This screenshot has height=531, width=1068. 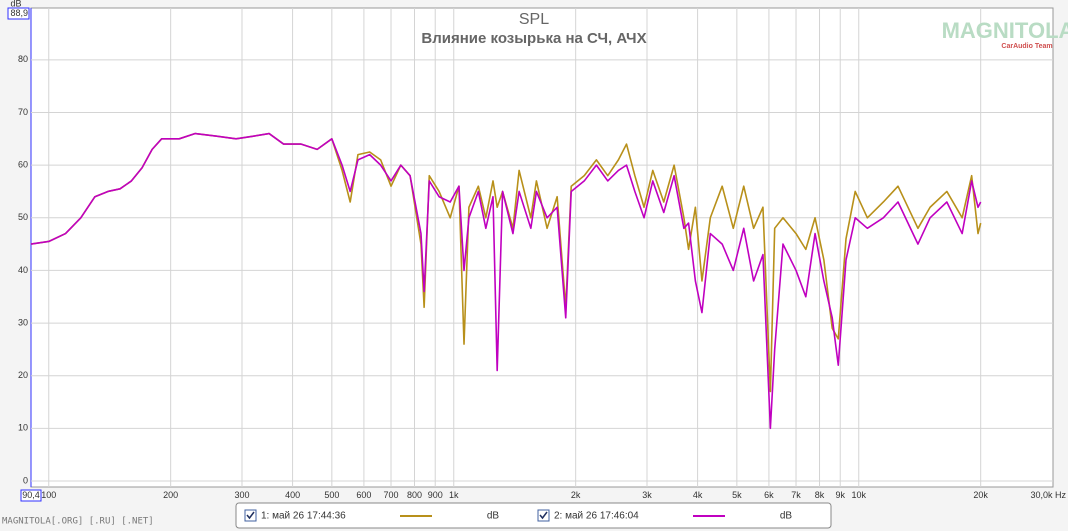 What do you see at coordinates (1048, 495) in the screenshot?
I see `x-tick-label: 30,0k Hz` at bounding box center [1048, 495].